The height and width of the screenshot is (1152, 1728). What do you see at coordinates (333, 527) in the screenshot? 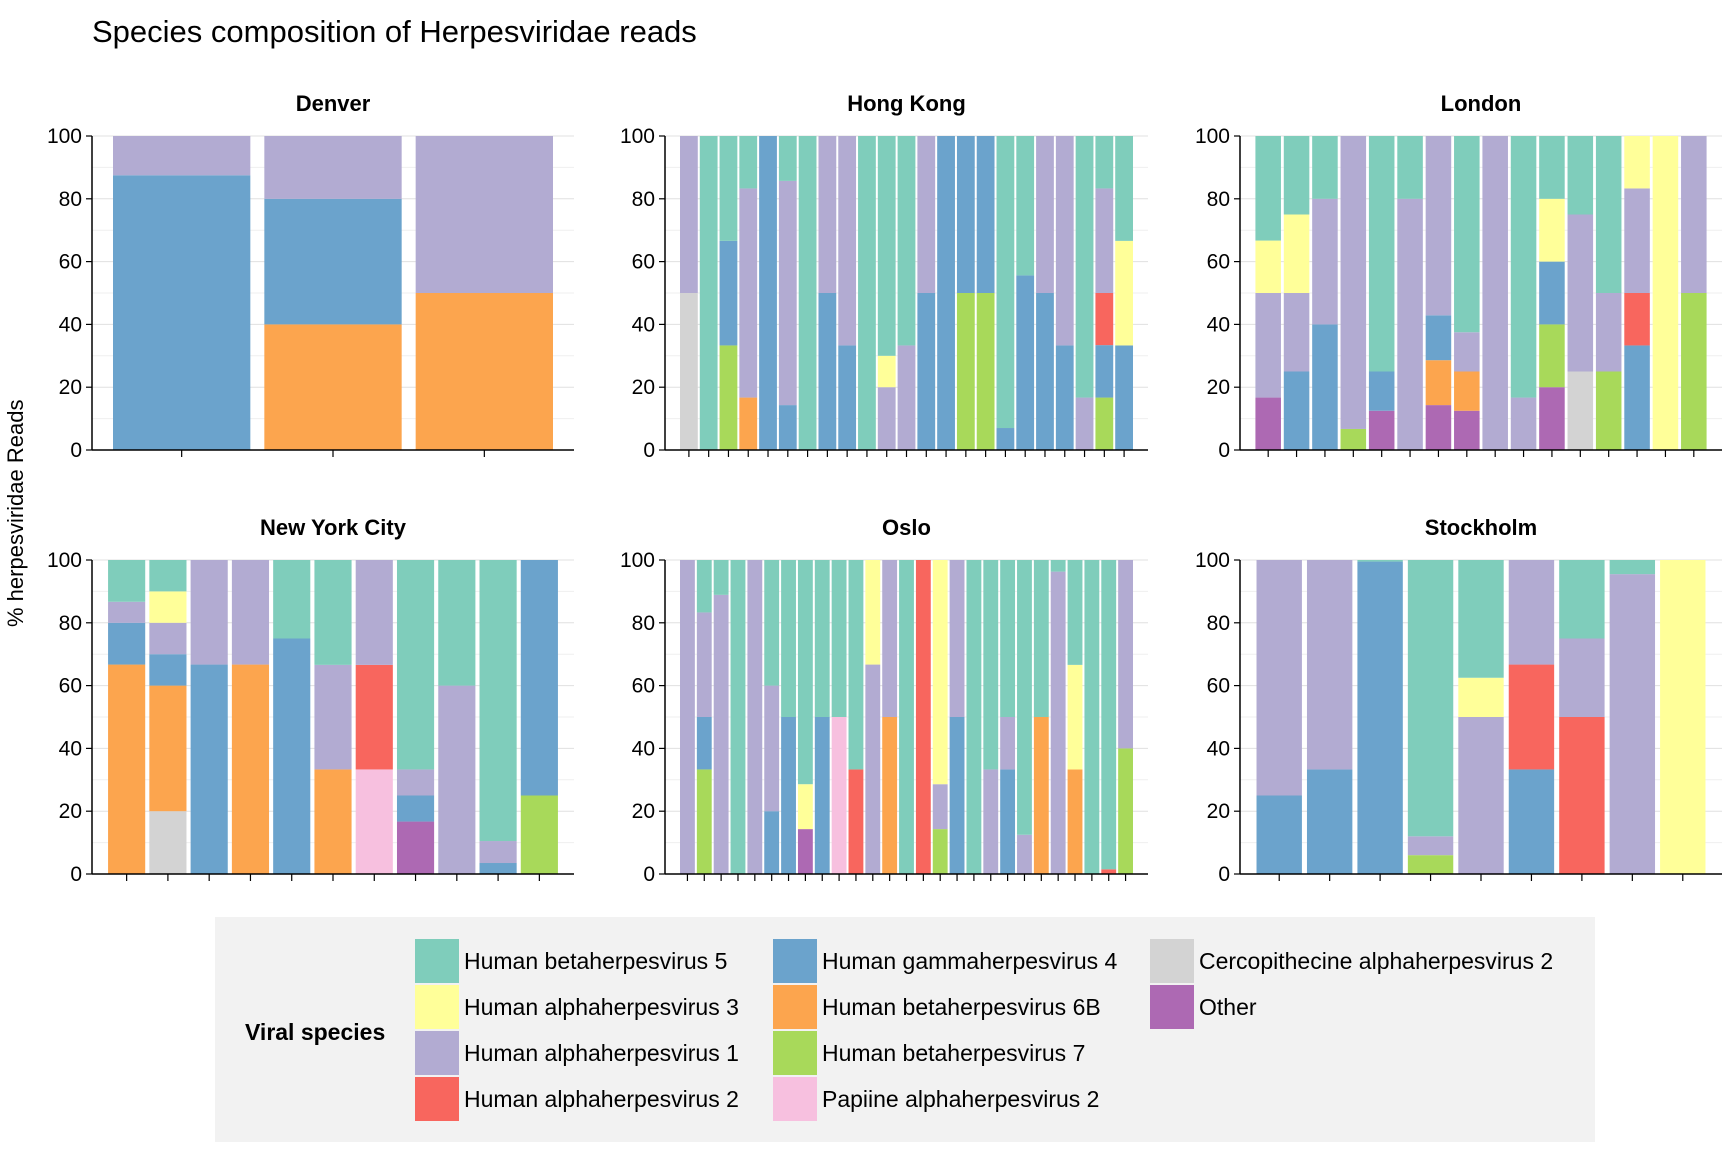
I see `panel-title: New York City` at bounding box center [333, 527].